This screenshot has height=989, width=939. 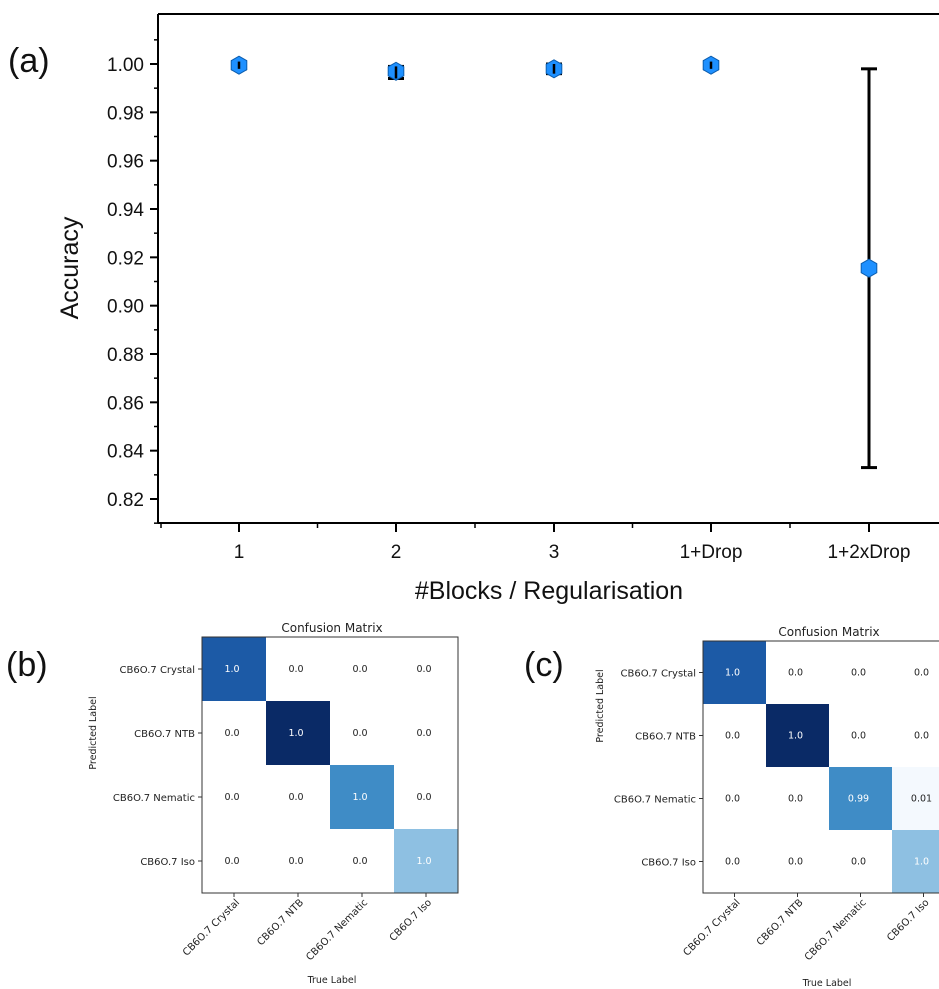 What do you see at coordinates (554, 552) in the screenshot?
I see `x-tick-label: 3` at bounding box center [554, 552].